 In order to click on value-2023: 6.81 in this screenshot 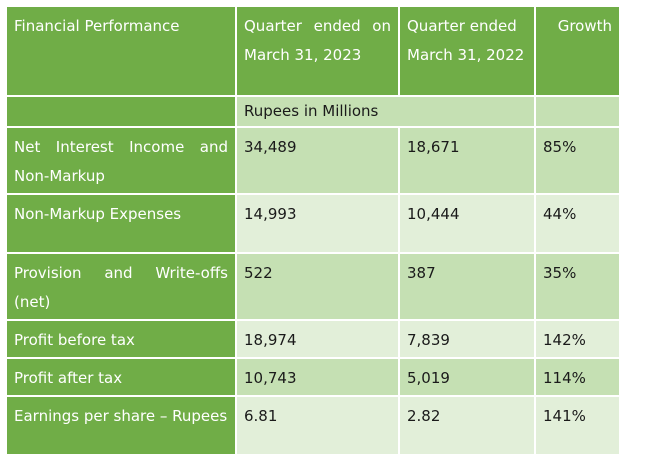, I will do `click(317, 425)`.